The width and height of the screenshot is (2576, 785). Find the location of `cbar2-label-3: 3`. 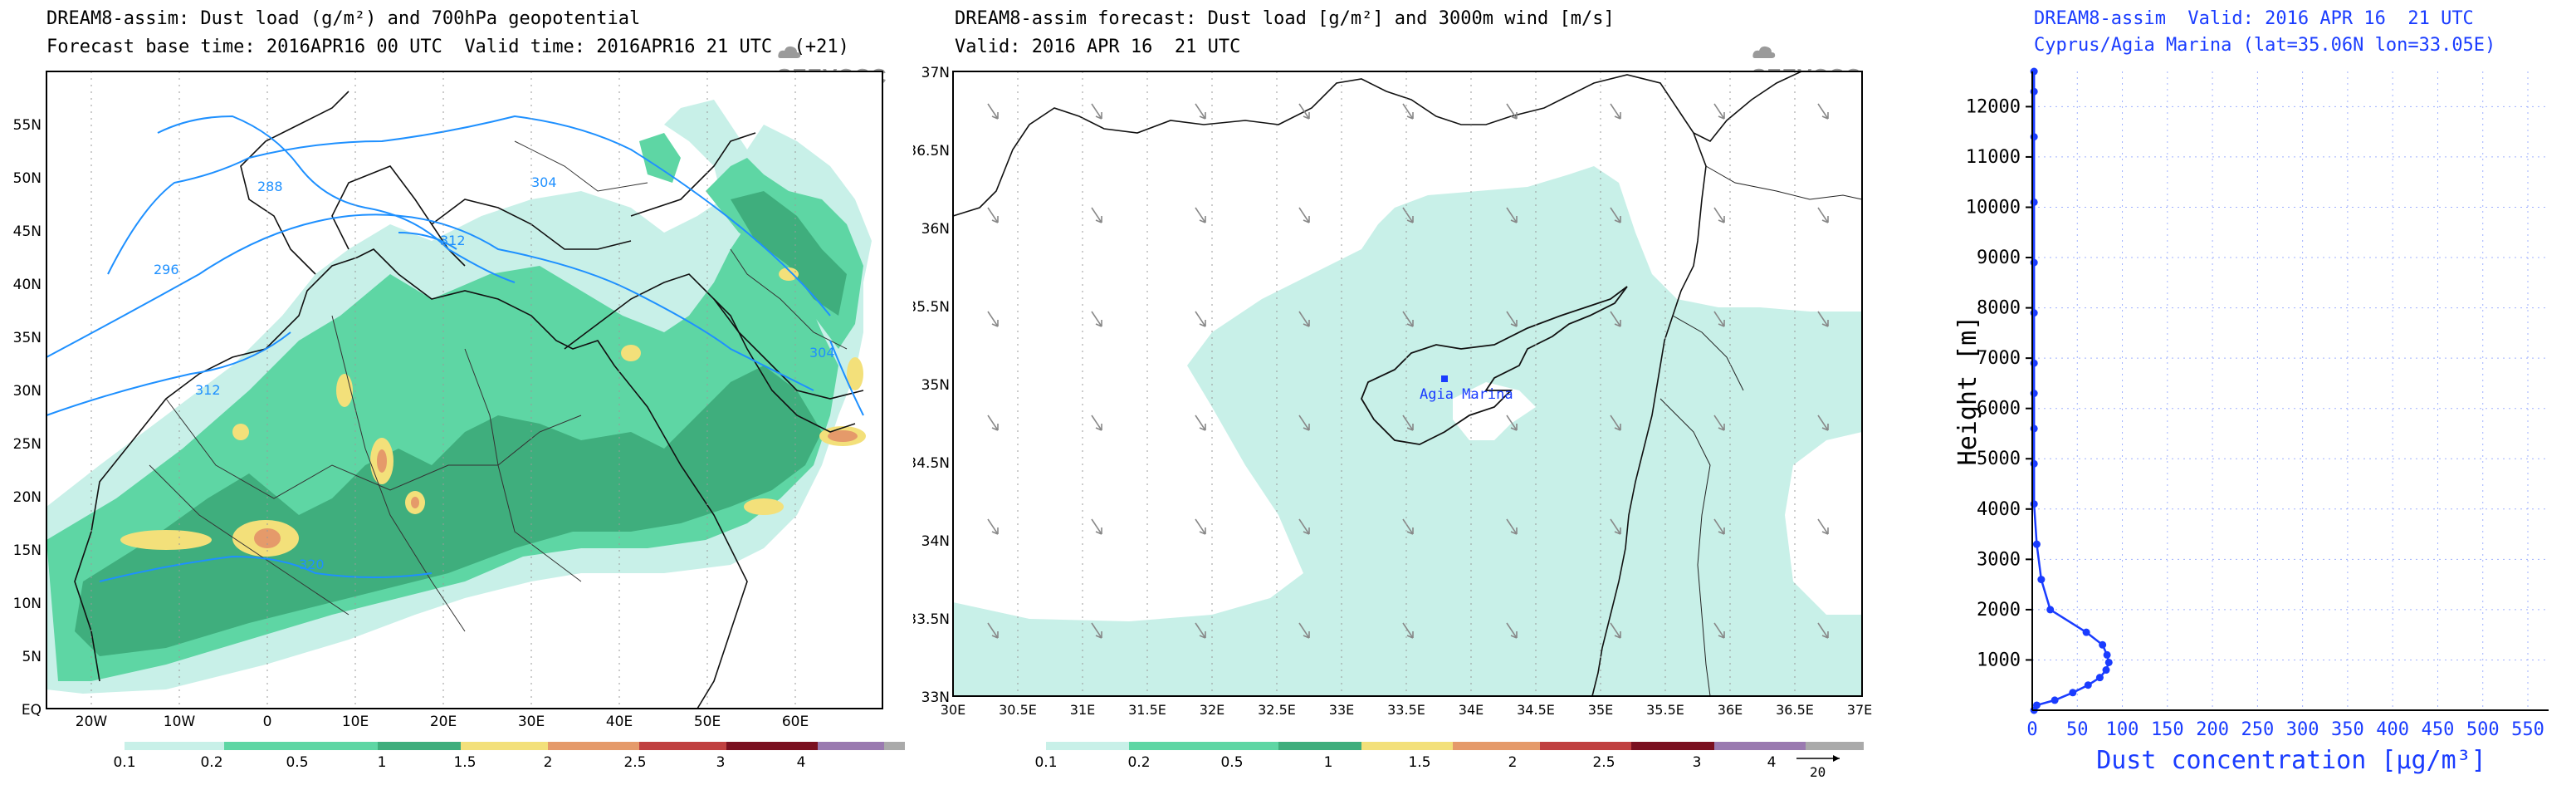

cbar2-label-3: 3 is located at coordinates (1697, 762).